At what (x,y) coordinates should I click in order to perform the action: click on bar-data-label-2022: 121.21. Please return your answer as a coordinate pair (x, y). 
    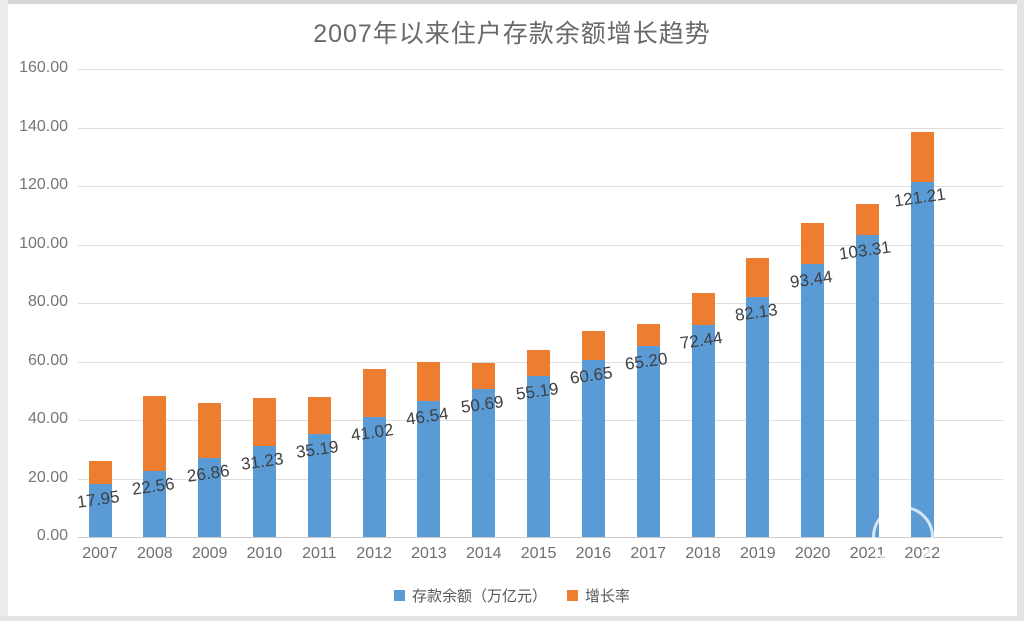
    Looking at the image, I should click on (920, 197).